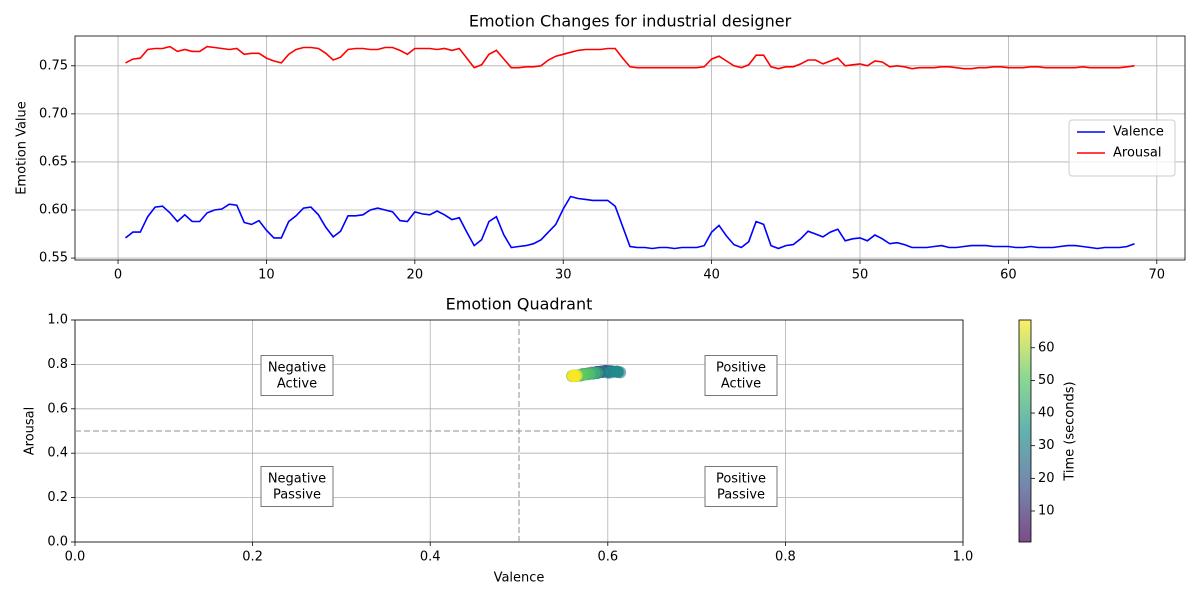  What do you see at coordinates (415, 275) in the screenshot?
I see `x-tick-label: 20` at bounding box center [415, 275].